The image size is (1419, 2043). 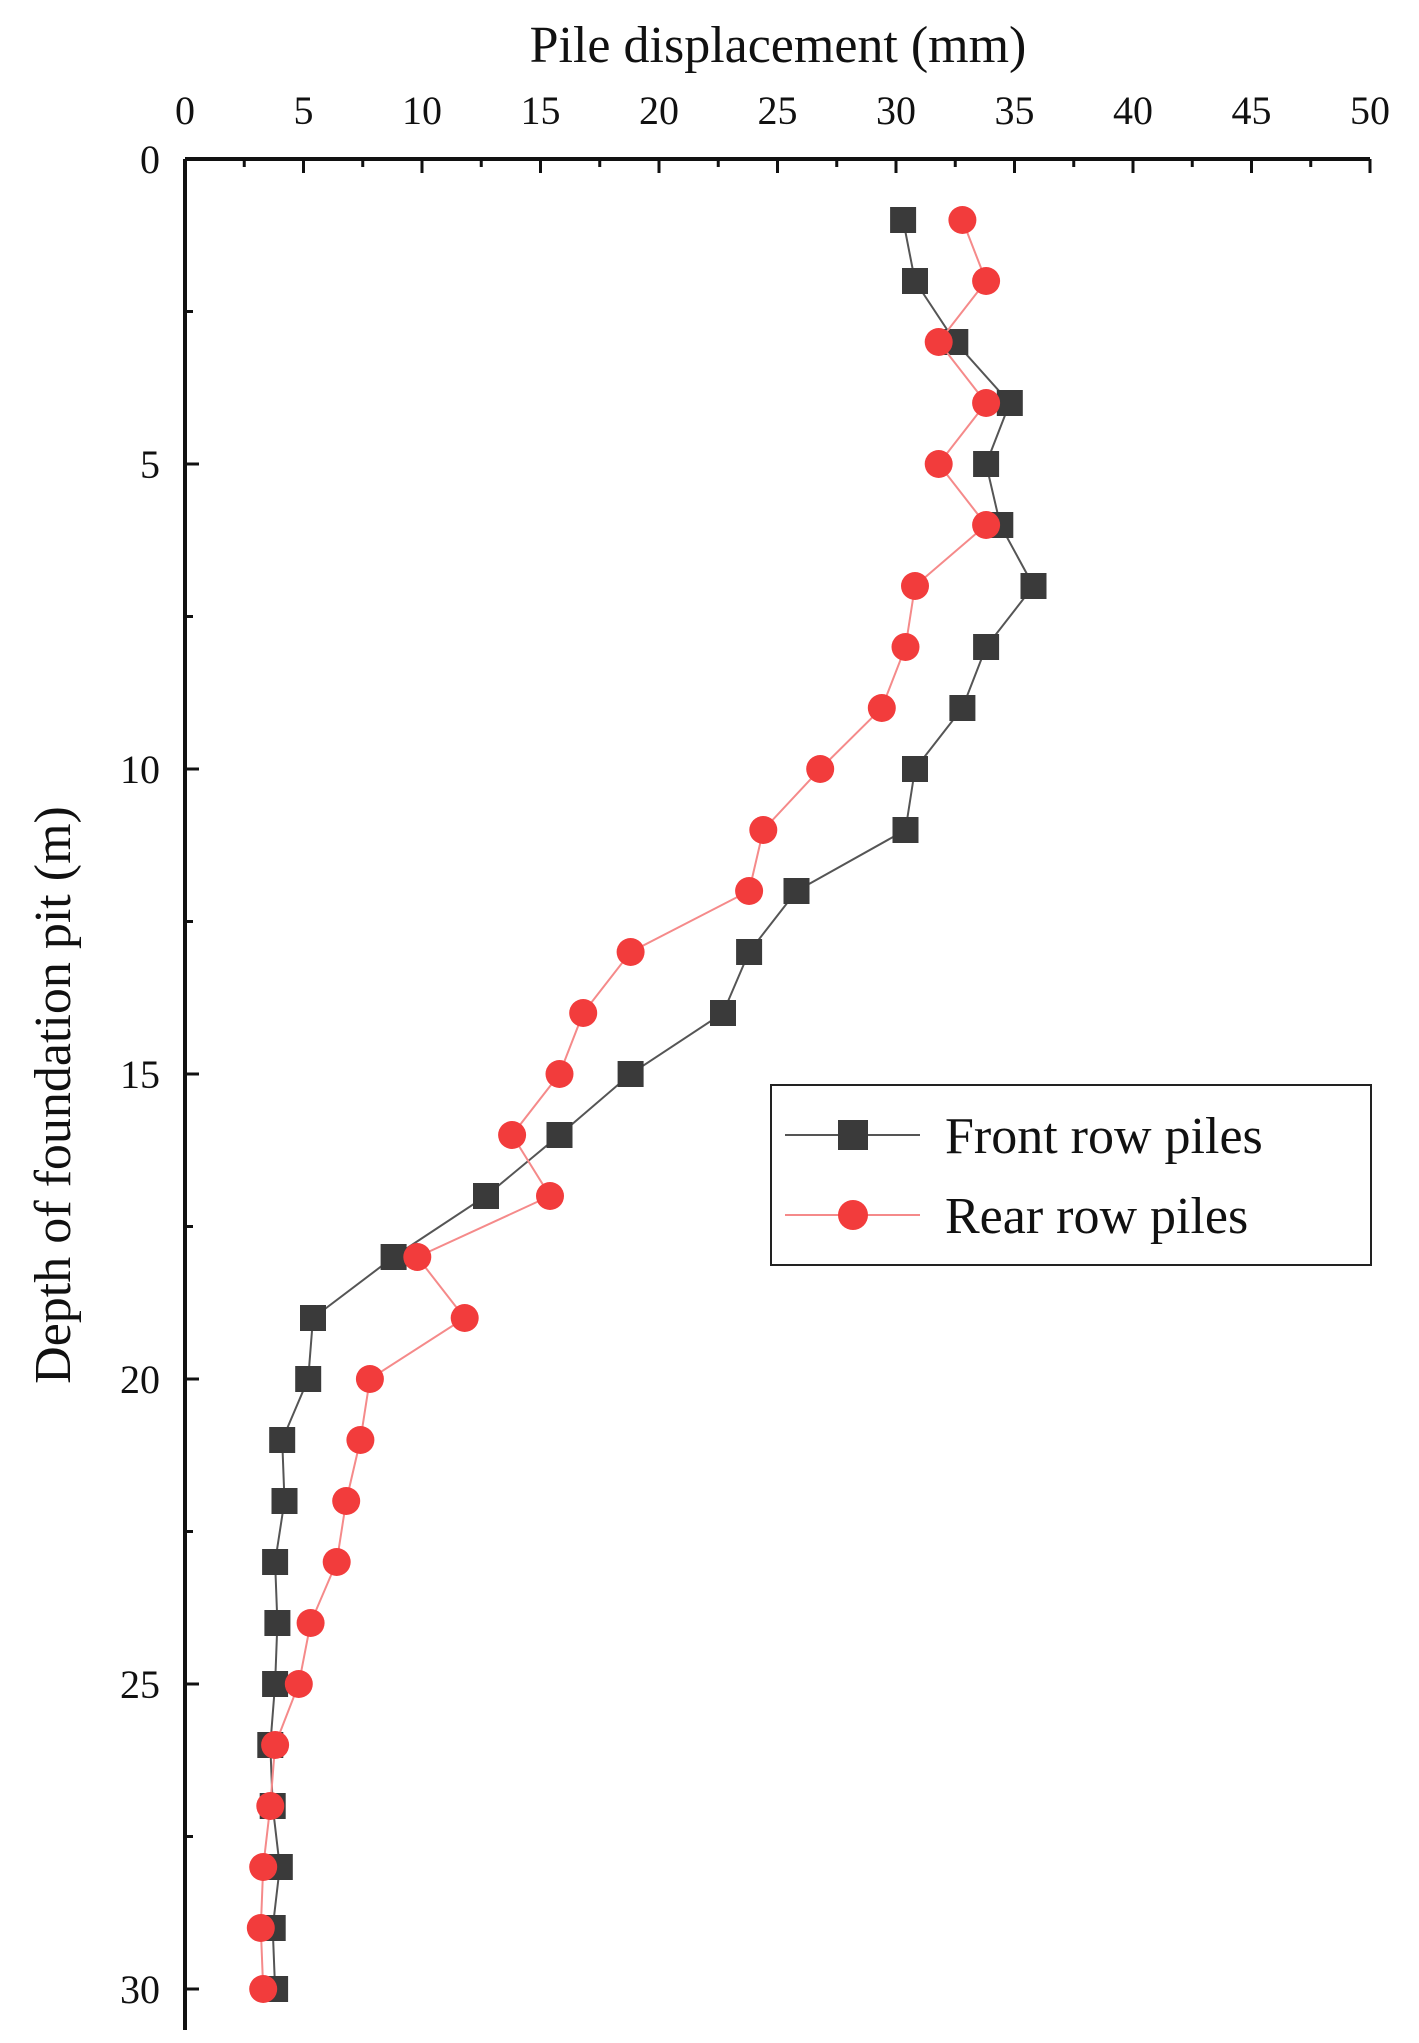 I want to click on x-tick-label: 0, so click(x=185, y=110).